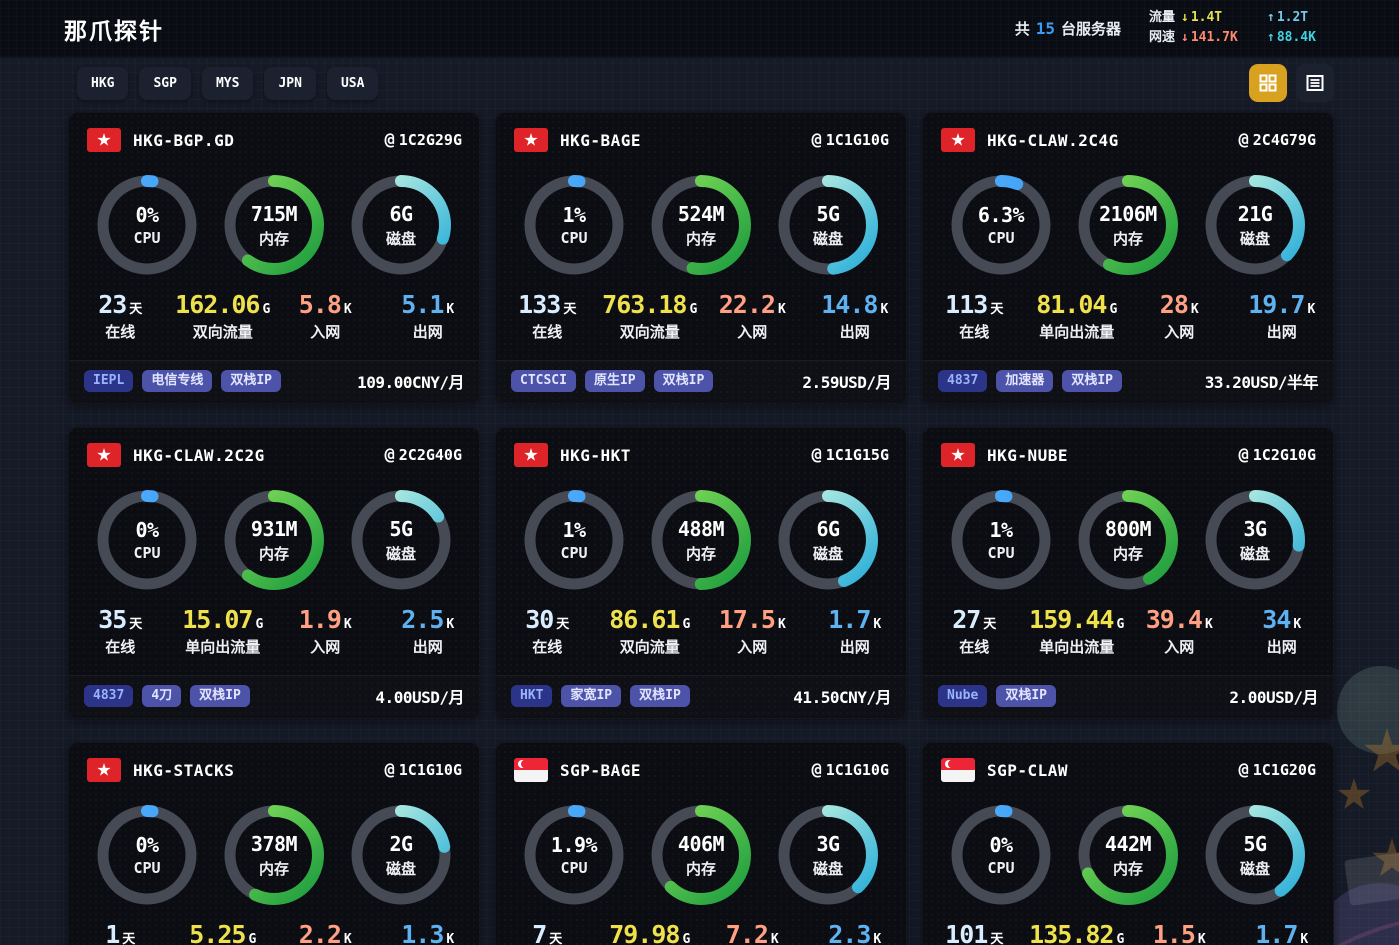 The height and width of the screenshot is (945, 1399). What do you see at coordinates (997, 696) in the screenshot?
I see `tag-list: Nube 双栈IP` at bounding box center [997, 696].